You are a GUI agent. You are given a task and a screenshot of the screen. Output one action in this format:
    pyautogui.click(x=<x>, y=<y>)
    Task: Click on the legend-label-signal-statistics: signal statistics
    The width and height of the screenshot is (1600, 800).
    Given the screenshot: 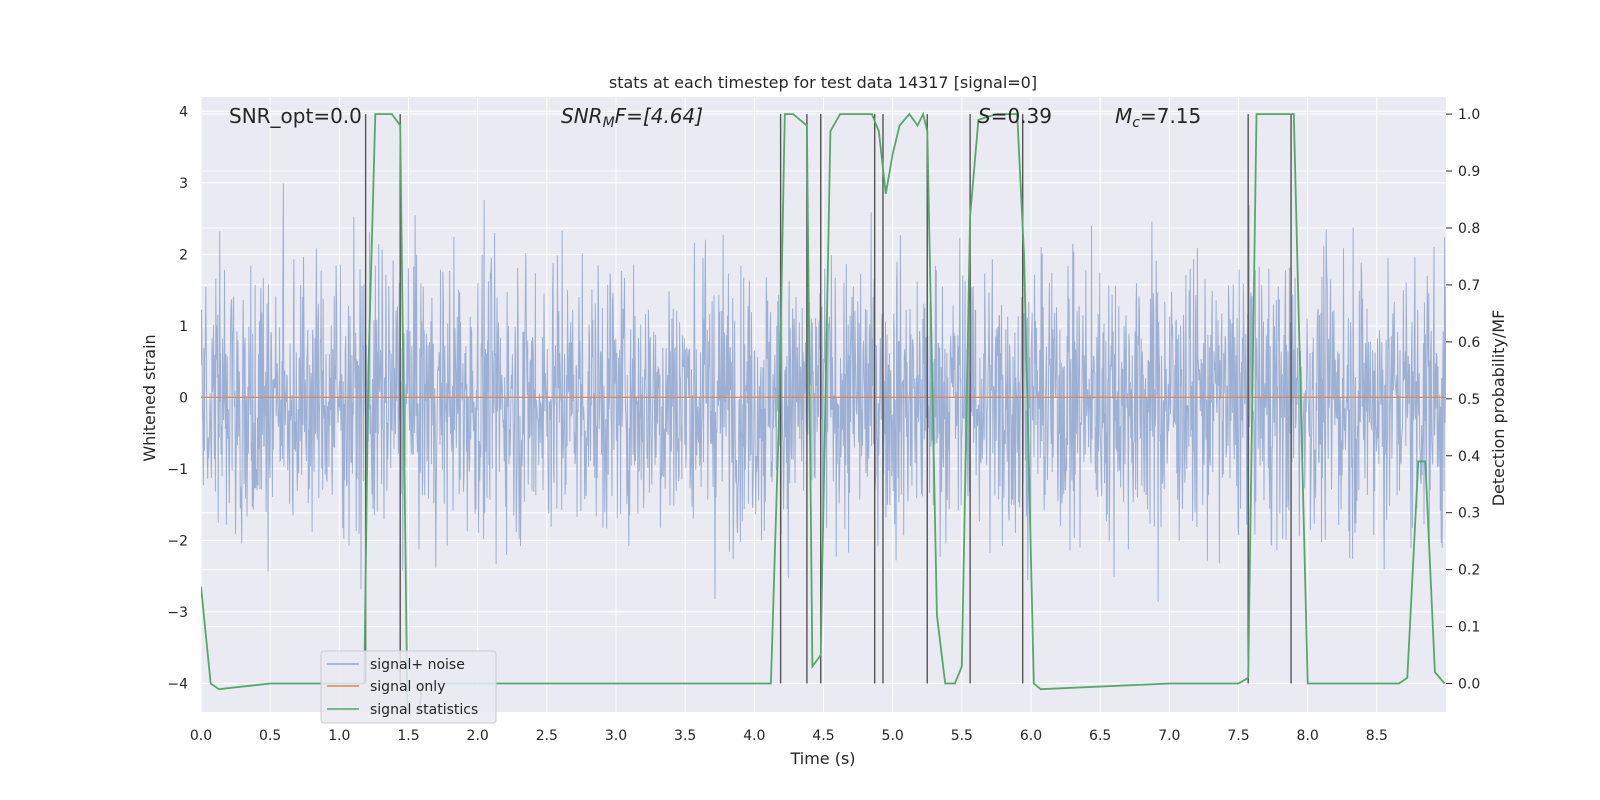 What is the action you would take?
    pyautogui.click(x=424, y=710)
    